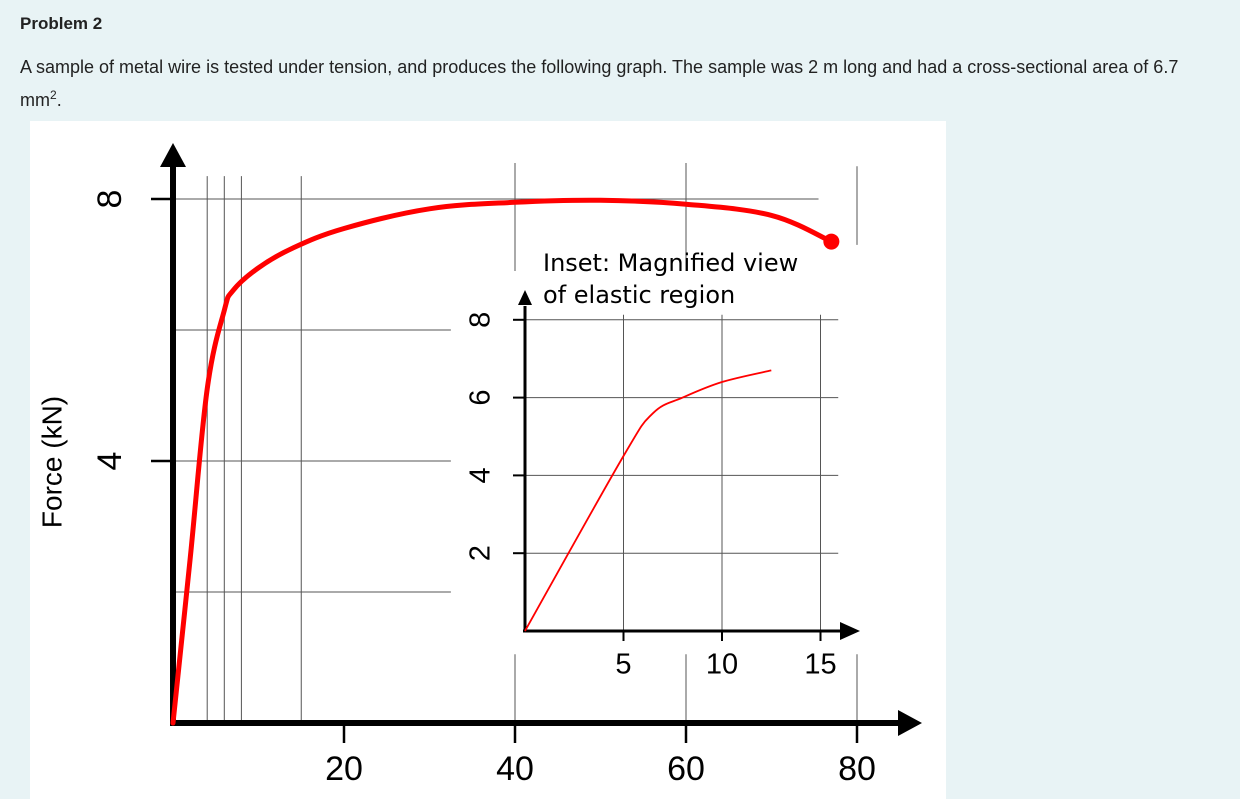 The width and height of the screenshot is (1240, 799). Describe the element at coordinates (722, 665) in the screenshot. I see `inset-x-tick-label: 10` at that location.